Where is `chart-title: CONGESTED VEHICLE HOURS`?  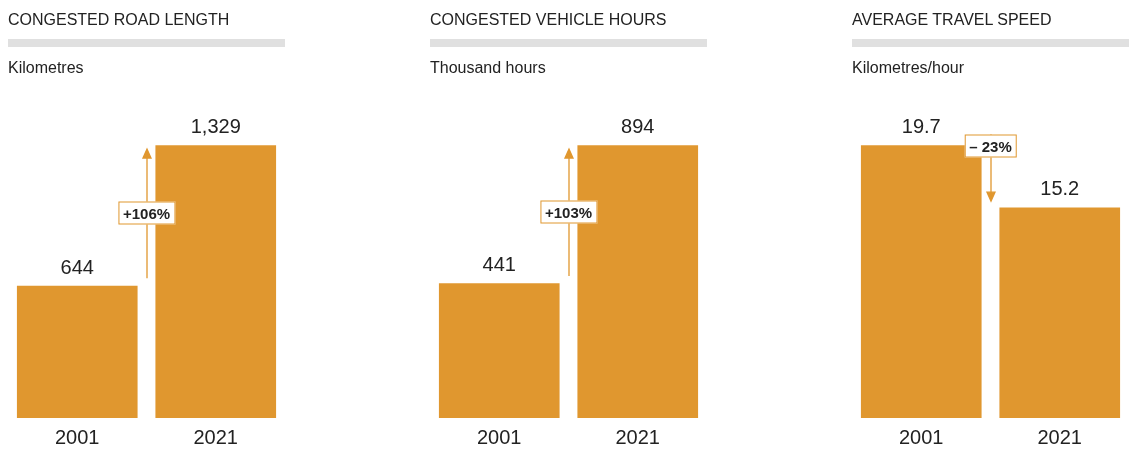
chart-title: CONGESTED VEHICLE HOURS is located at coordinates (549, 20).